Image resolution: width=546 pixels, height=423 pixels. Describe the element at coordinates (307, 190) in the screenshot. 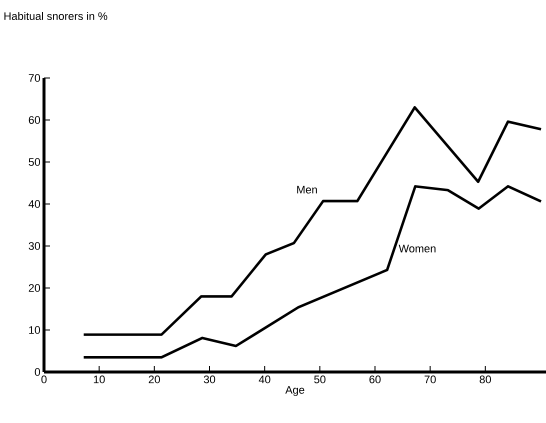

I see `series-label: Men` at that location.